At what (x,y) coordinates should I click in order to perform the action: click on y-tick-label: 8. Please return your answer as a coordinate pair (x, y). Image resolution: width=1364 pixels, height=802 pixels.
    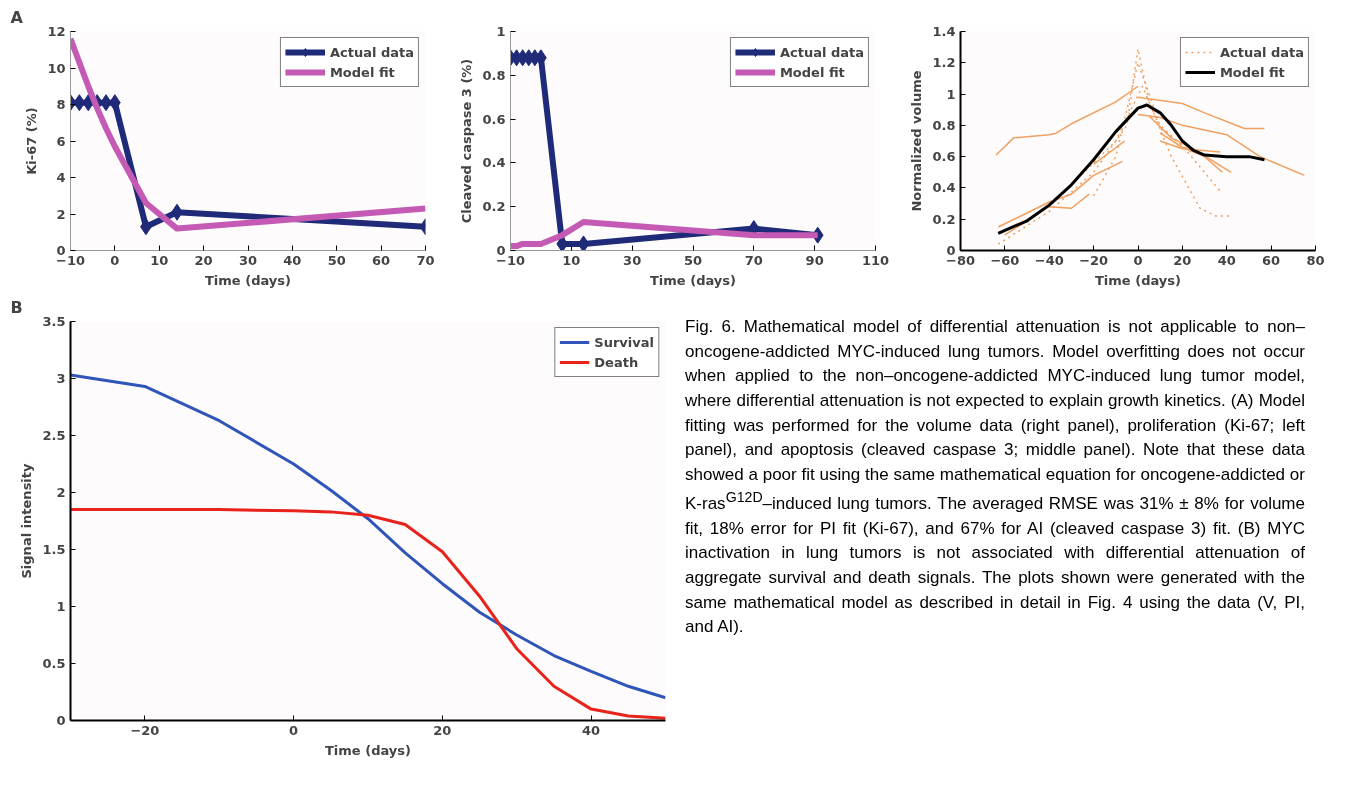
    Looking at the image, I should click on (61, 104).